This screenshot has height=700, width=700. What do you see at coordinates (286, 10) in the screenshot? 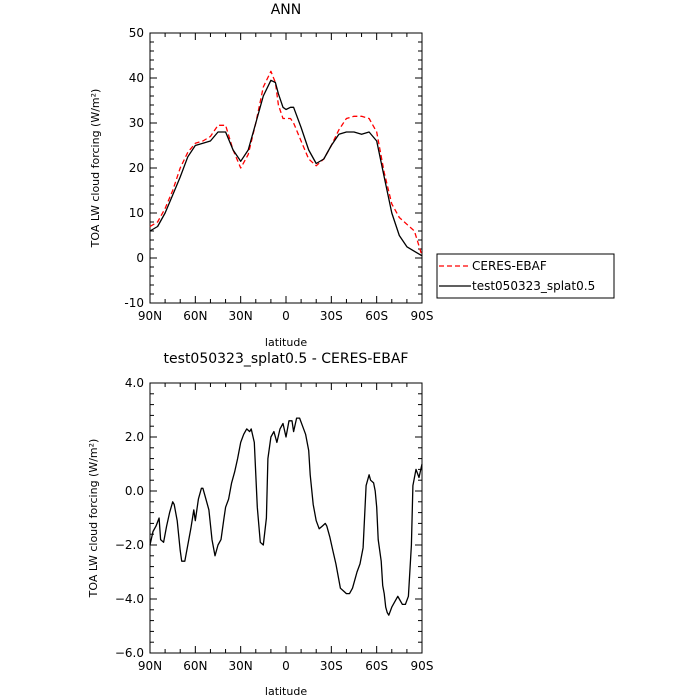
I see `top-chart-title: ANN` at bounding box center [286, 10].